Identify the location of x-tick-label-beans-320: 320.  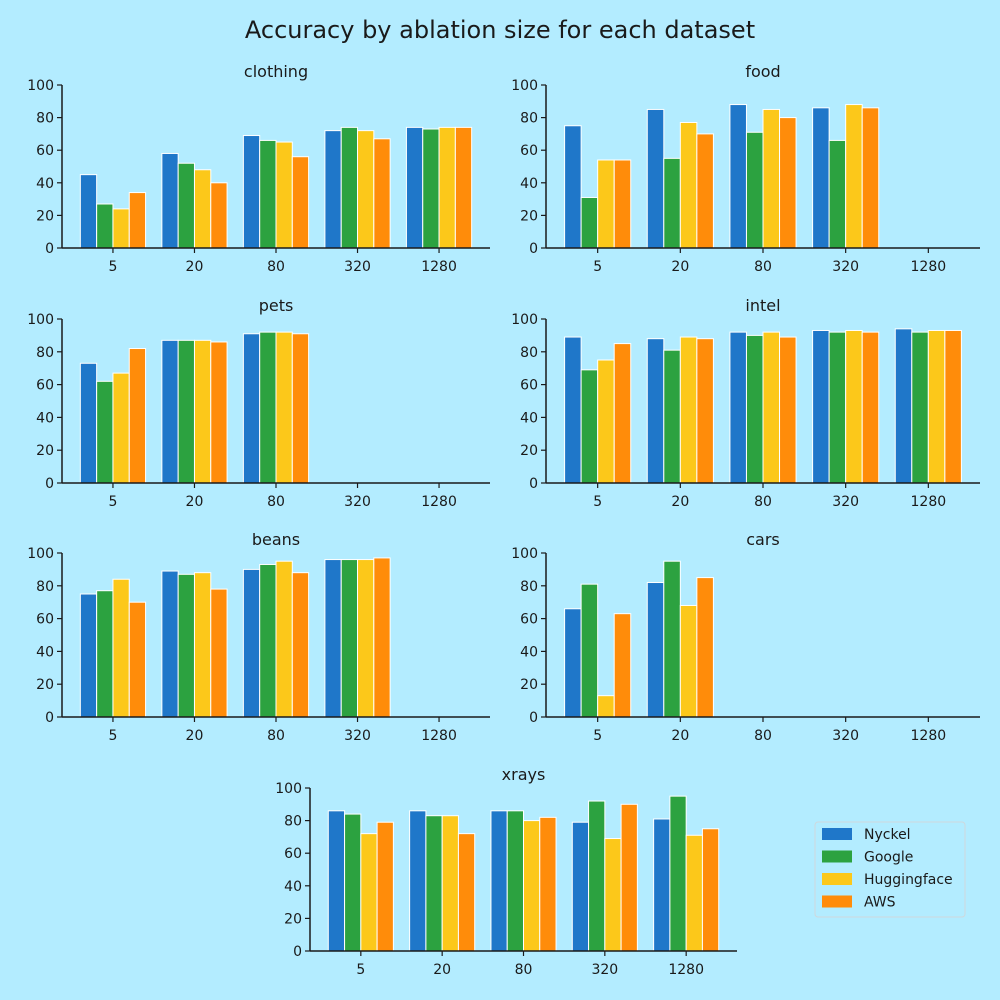
(357, 736).